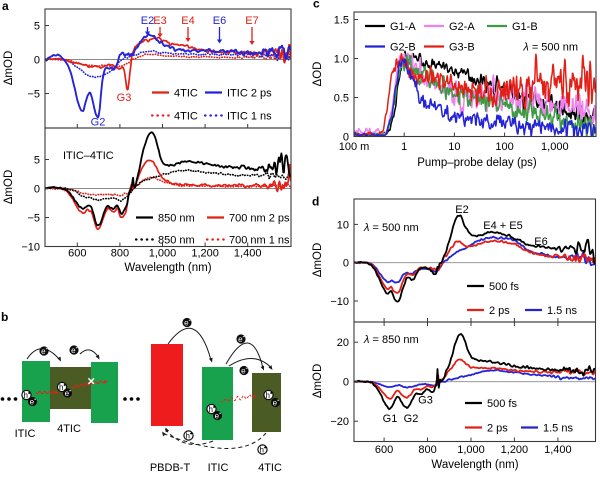 The height and width of the screenshot is (480, 600). I want to click on svg-text: 100 m, so click(354, 147).